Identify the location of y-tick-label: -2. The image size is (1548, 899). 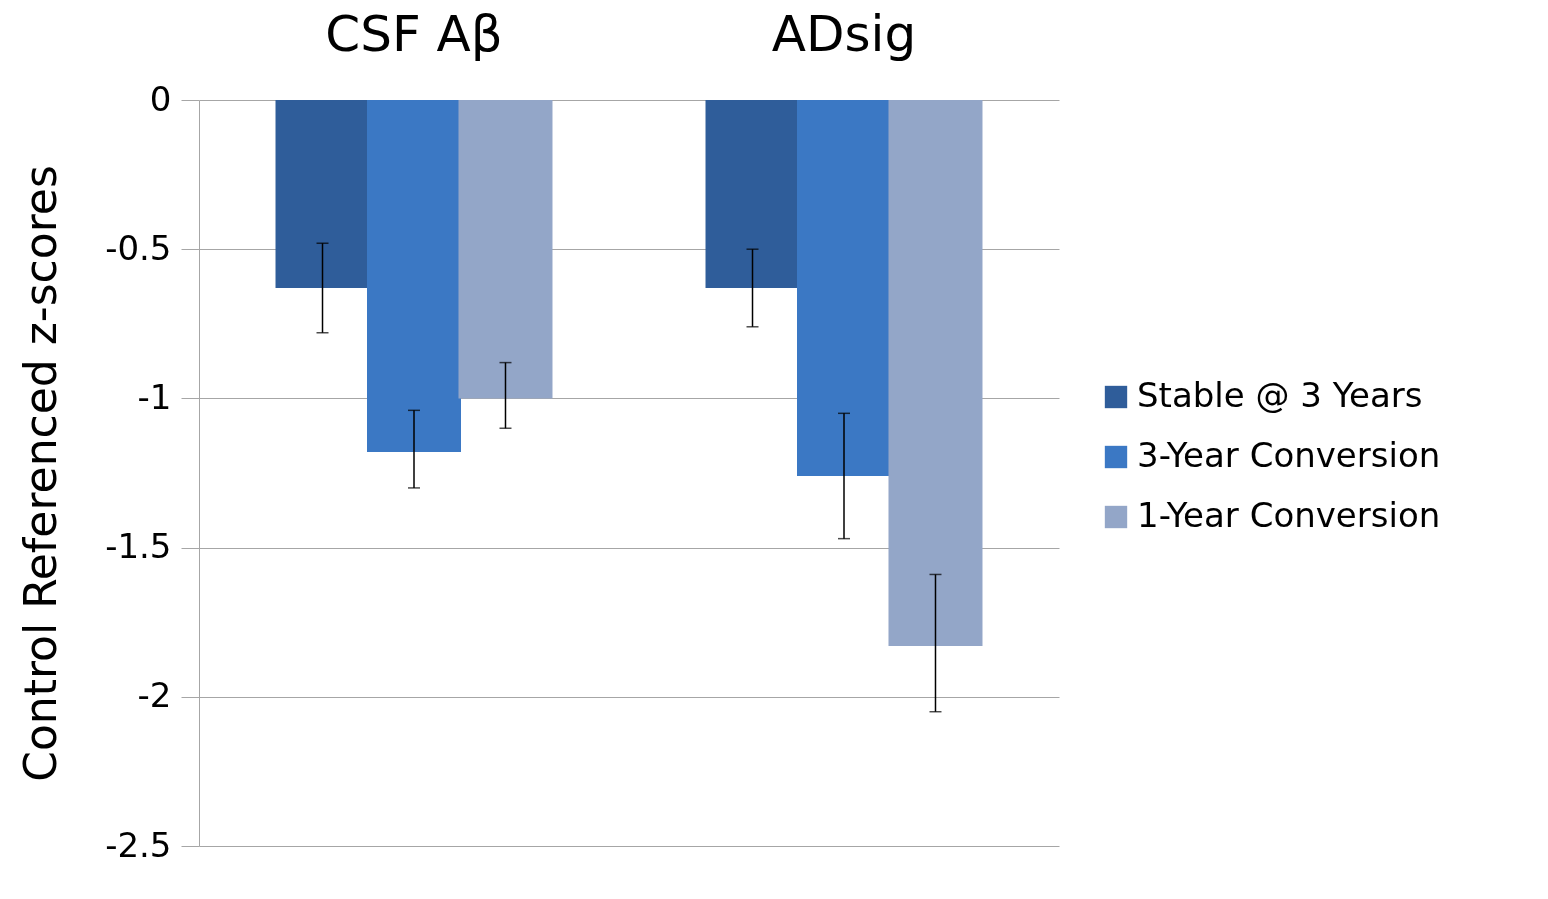
(154, 695).